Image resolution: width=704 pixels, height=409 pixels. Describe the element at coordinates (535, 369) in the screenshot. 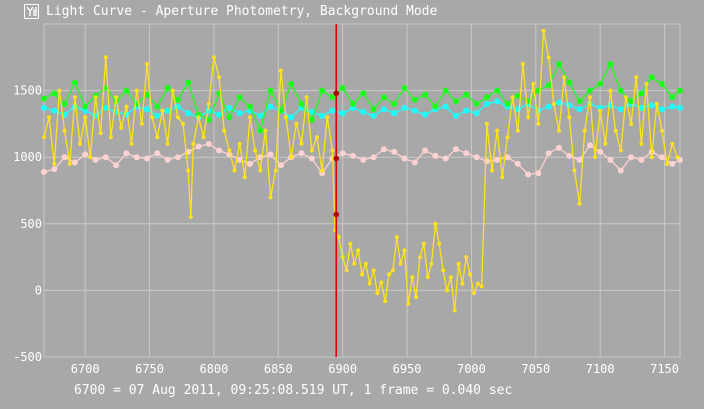

I see `x-tick-label: 7050` at that location.